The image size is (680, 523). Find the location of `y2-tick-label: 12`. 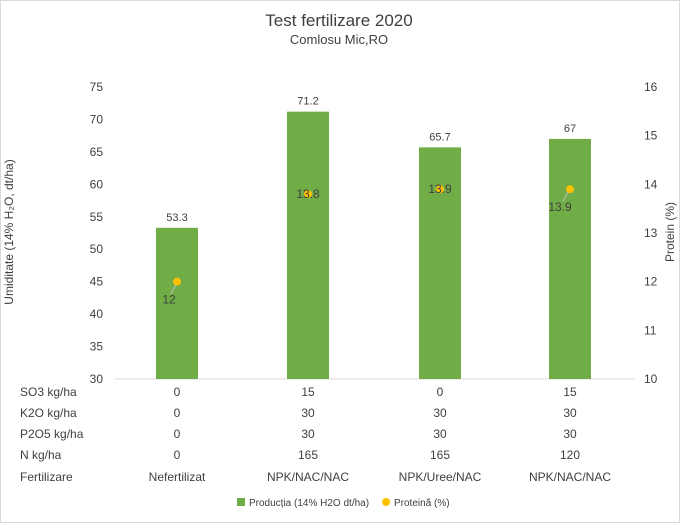

y2-tick-label: 12 is located at coordinates (651, 282).